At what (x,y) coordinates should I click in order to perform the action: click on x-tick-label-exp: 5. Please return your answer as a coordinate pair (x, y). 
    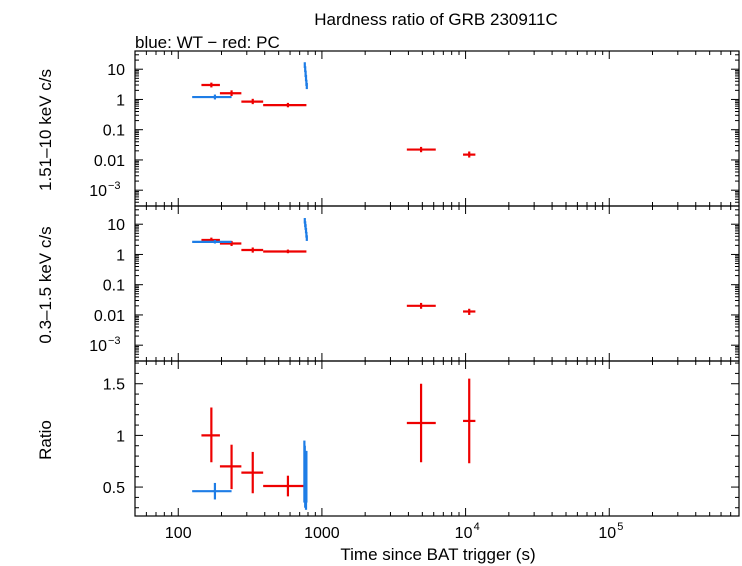
    Looking at the image, I should click on (620, 527).